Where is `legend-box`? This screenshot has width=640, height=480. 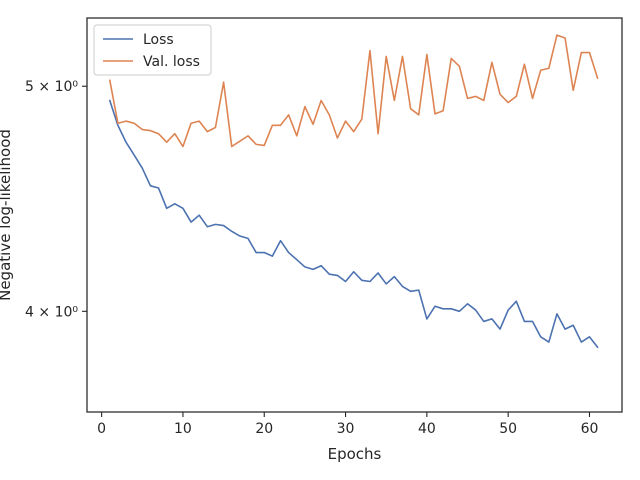 legend-box is located at coordinates (152, 50).